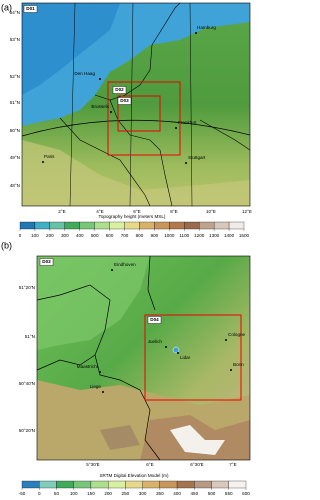  What do you see at coordinates (126, 493) in the screenshot?
I see `colorbar-tick-label: 250` at bounding box center [126, 493].